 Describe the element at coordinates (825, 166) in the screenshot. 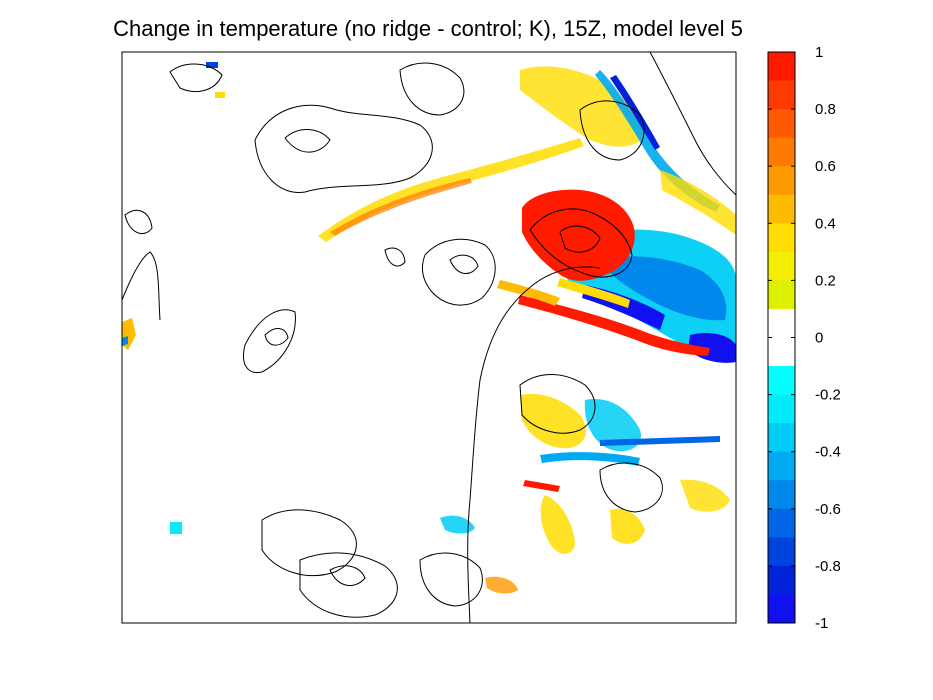

I see `colorbar-tick-label: 0.6` at that location.